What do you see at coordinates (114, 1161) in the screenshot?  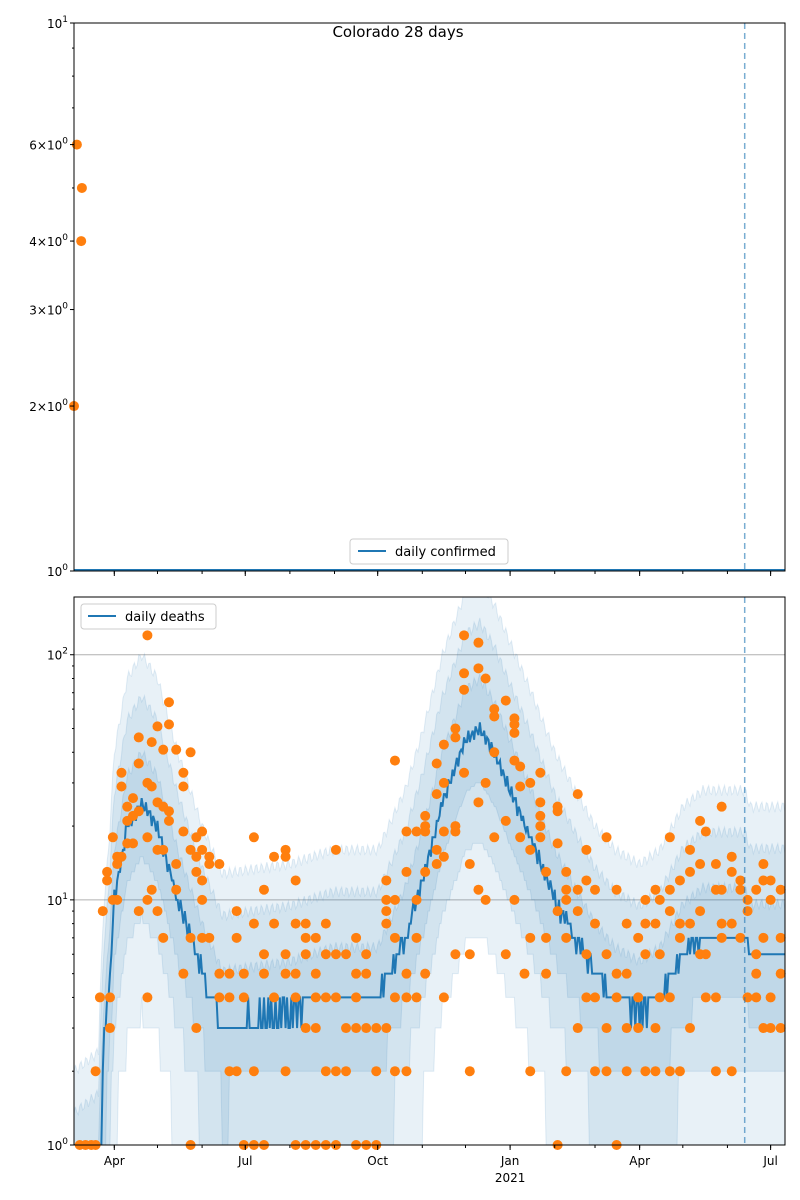 I see `x-tick-label: Apr` at bounding box center [114, 1161].